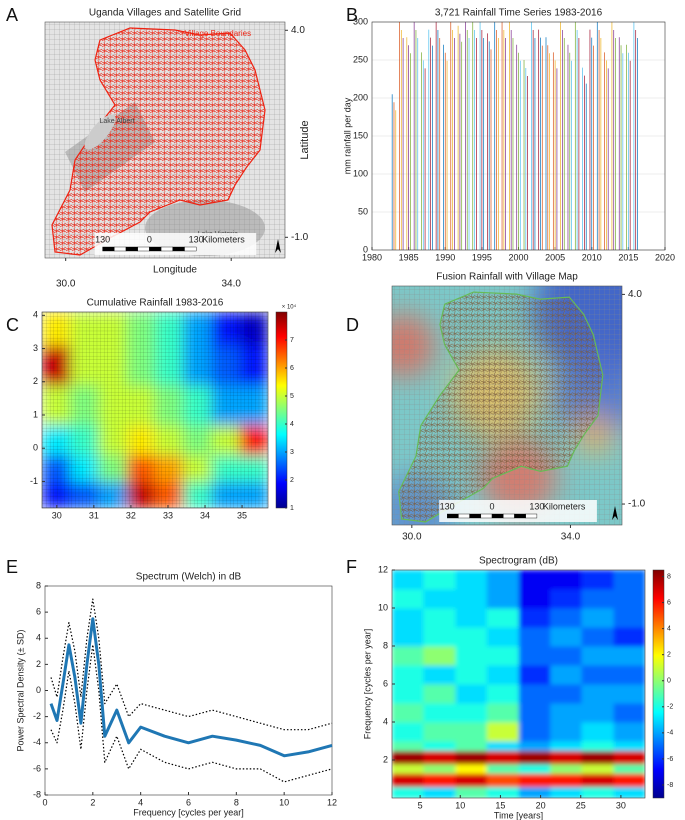 This screenshot has width=685, height=820. I want to click on x-tick-label: 1985, so click(409, 257).